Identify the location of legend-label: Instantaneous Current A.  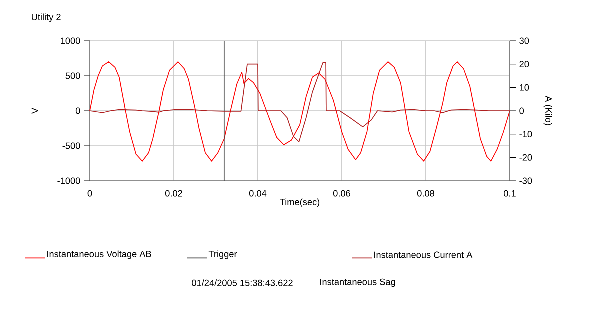
(423, 255).